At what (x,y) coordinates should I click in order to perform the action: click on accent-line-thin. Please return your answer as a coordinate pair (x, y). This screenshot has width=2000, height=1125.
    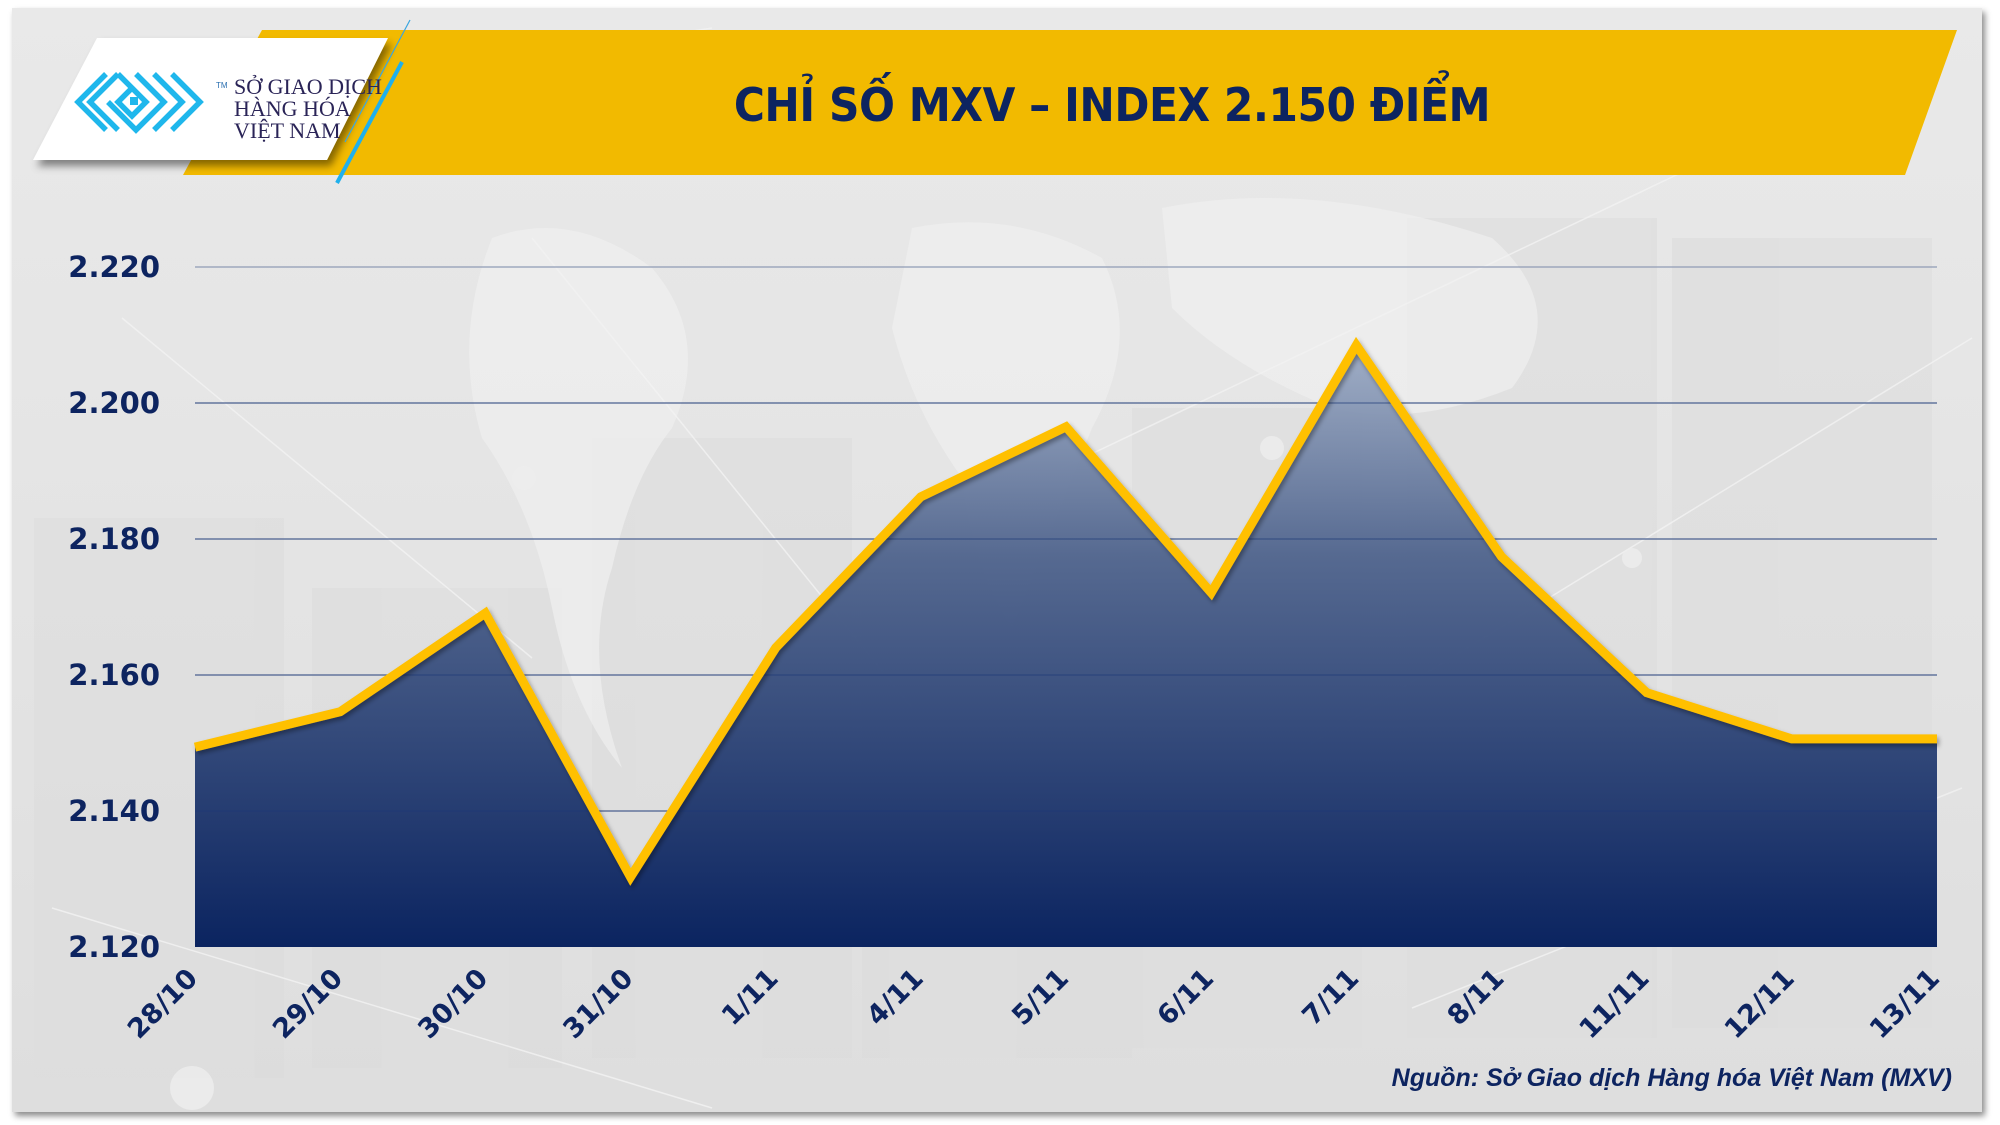
    Looking at the image, I should click on (377, 81).